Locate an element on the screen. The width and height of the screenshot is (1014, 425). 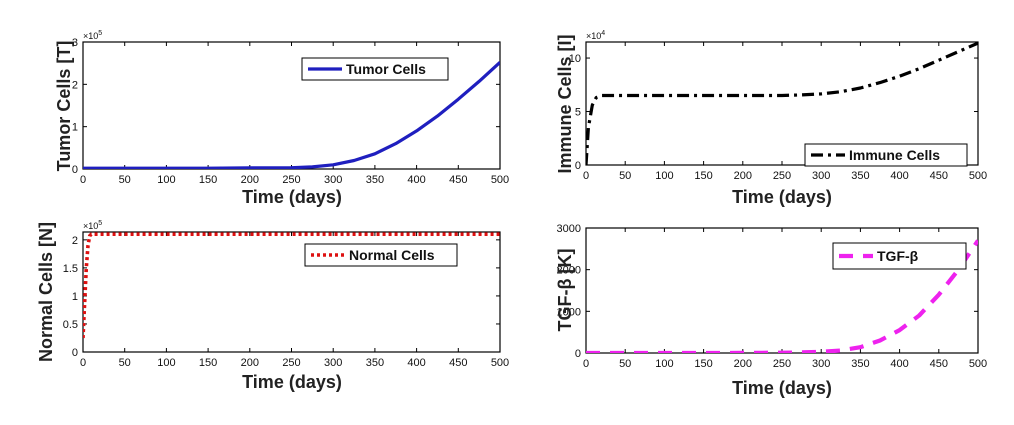
normal-legend: Normal Cells is located at coordinates (381, 255).